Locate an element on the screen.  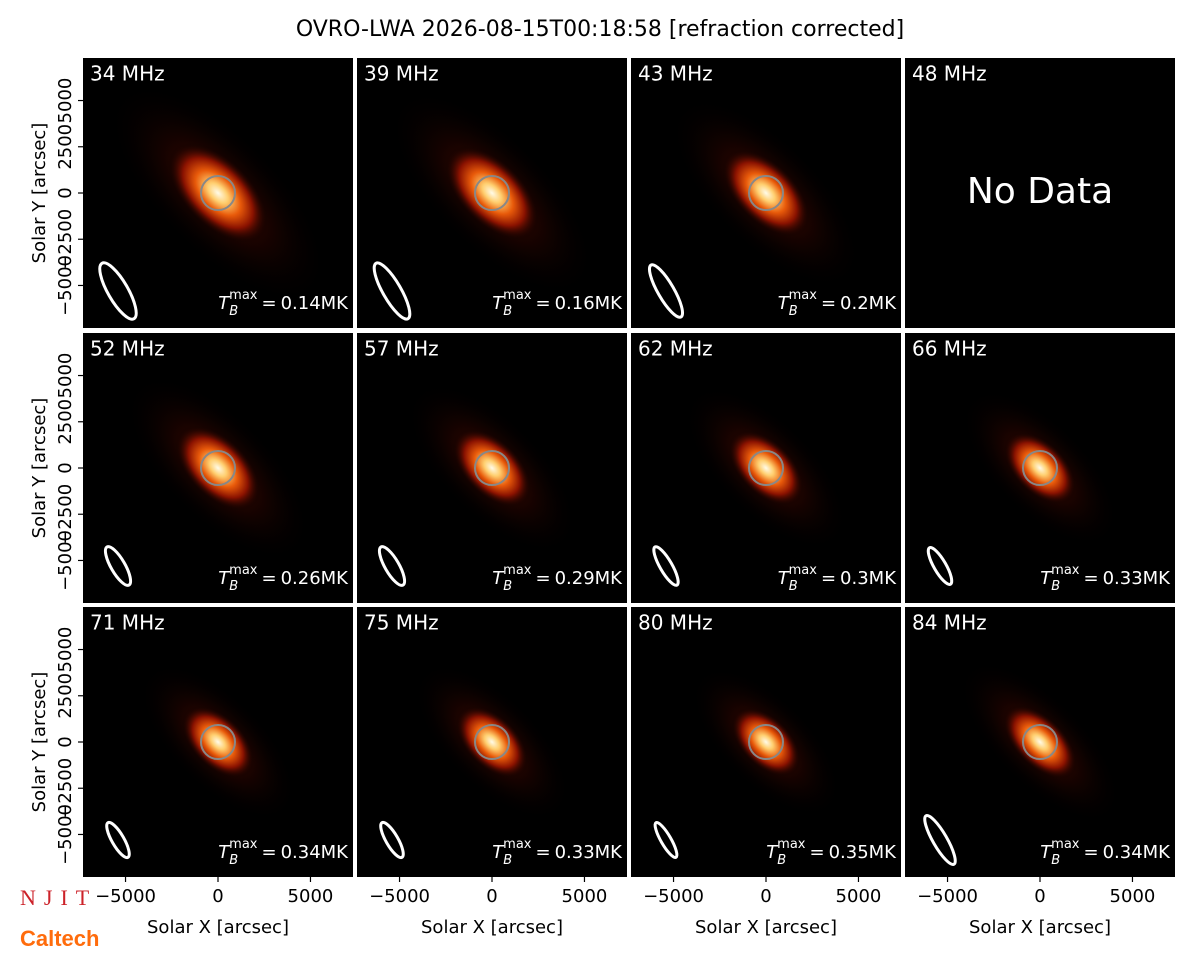
logo-njit: NJIT is located at coordinates (58, 897).